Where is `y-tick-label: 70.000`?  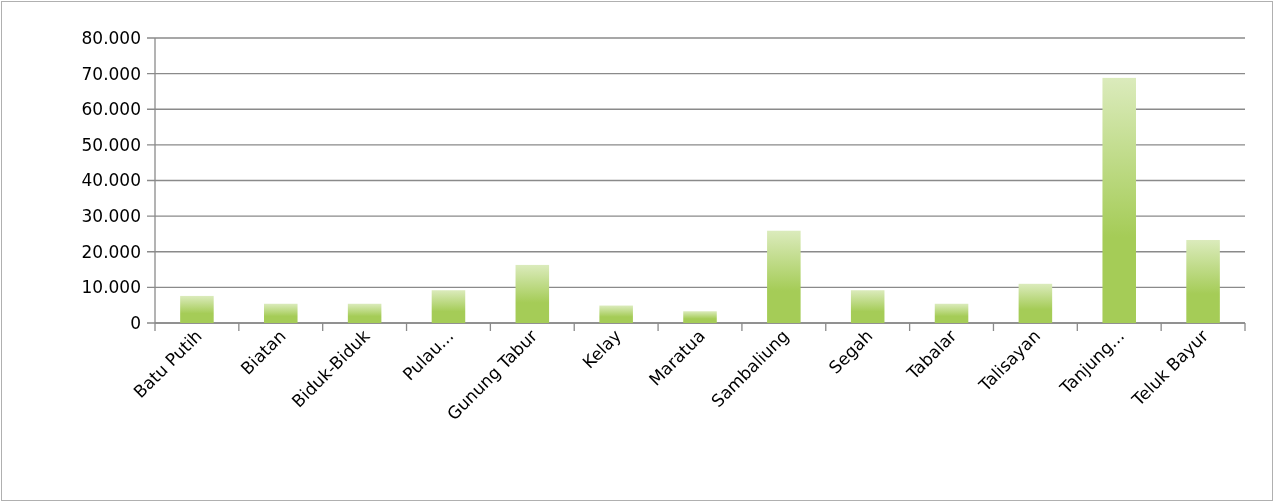 y-tick-label: 70.000 is located at coordinates (111, 73).